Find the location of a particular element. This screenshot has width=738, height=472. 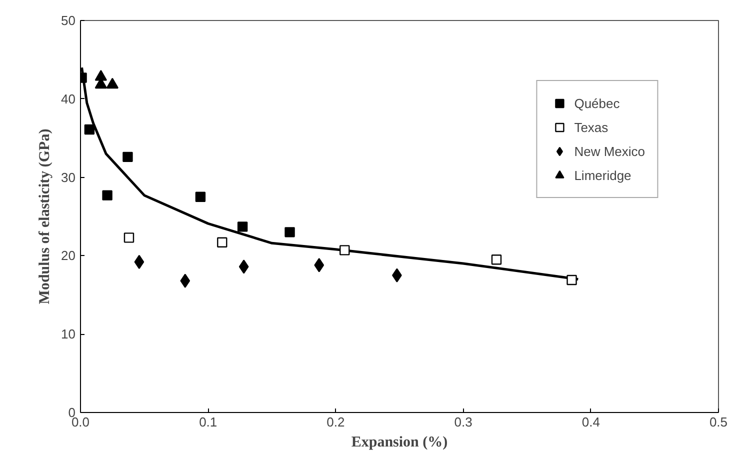

y-tick-label: 20 is located at coordinates (68, 256).